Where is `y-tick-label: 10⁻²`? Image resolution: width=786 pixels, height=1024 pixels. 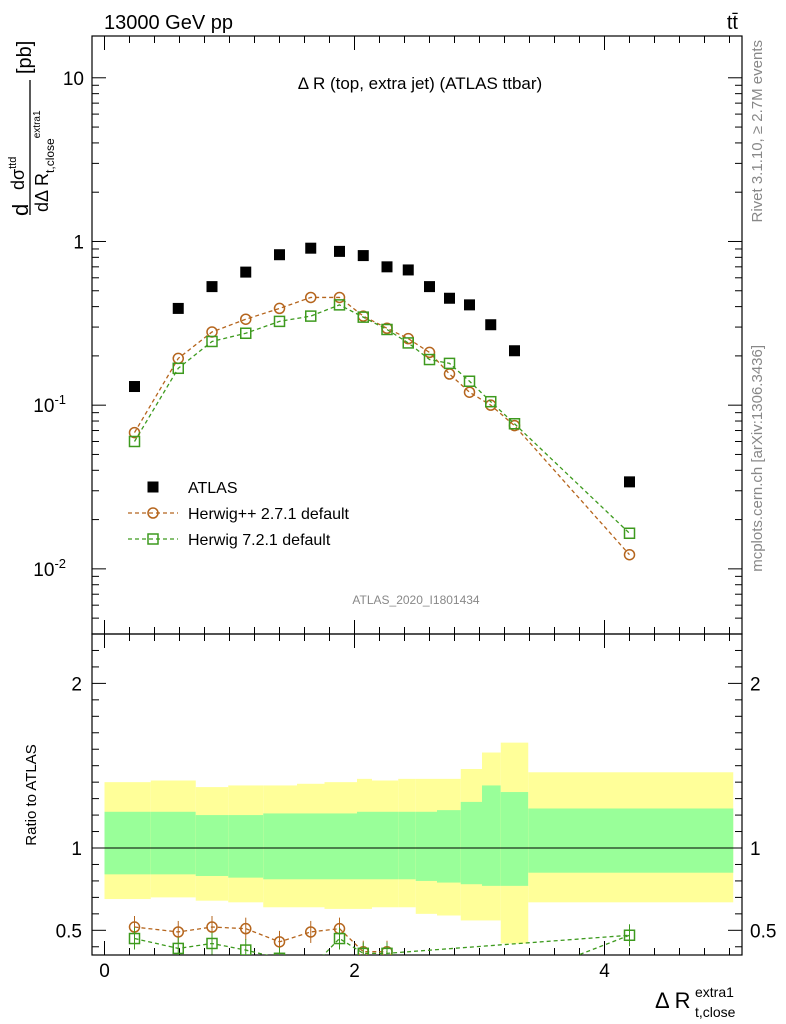
y-tick-label: 10⁻² is located at coordinates (49, 568).